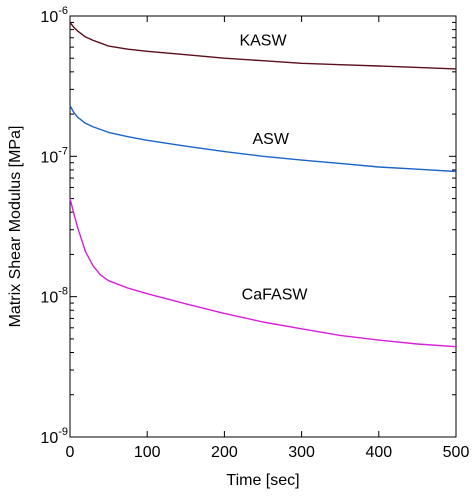 This screenshot has width=474, height=500. What do you see at coordinates (273, 168) in the screenshot?
I see `labels-layer: KASW ASW CaFASW` at bounding box center [273, 168].